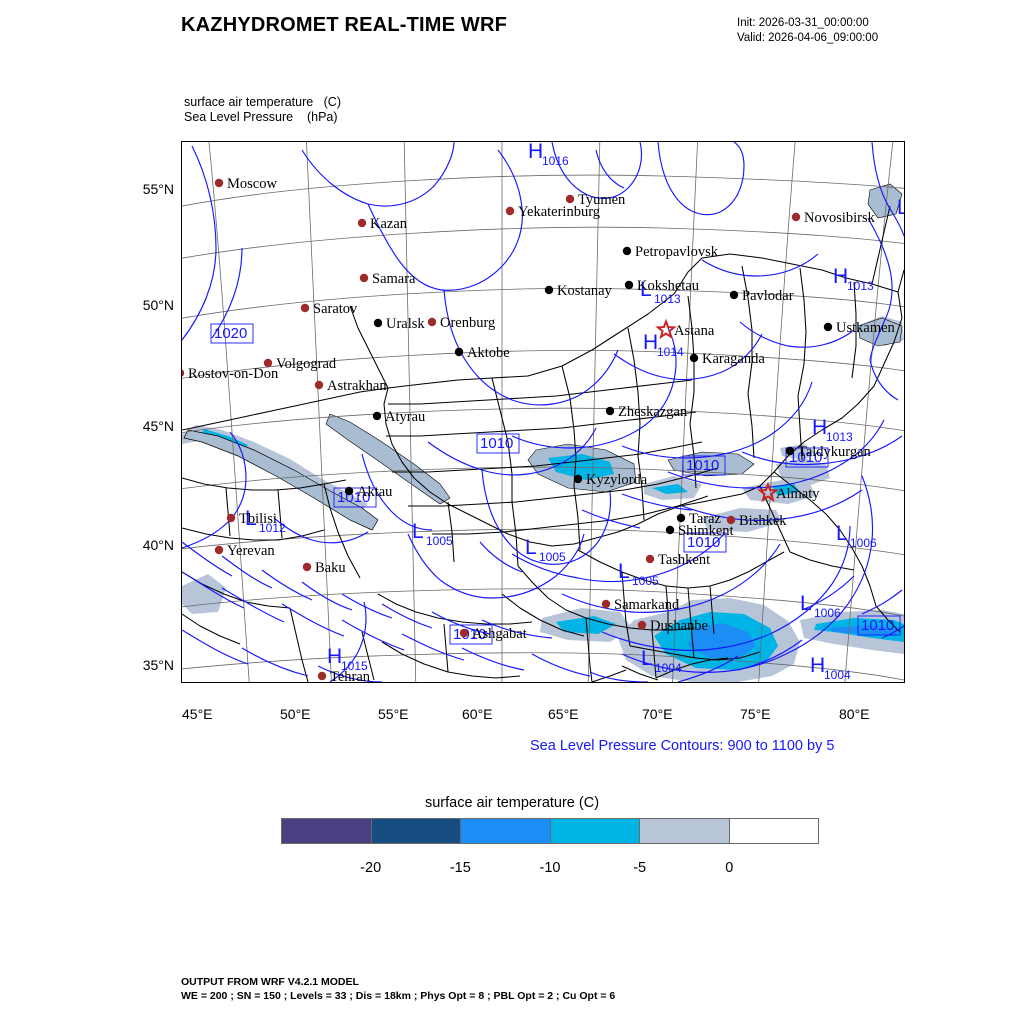  I want to click on city-marker: Tyumen, so click(595, 200).